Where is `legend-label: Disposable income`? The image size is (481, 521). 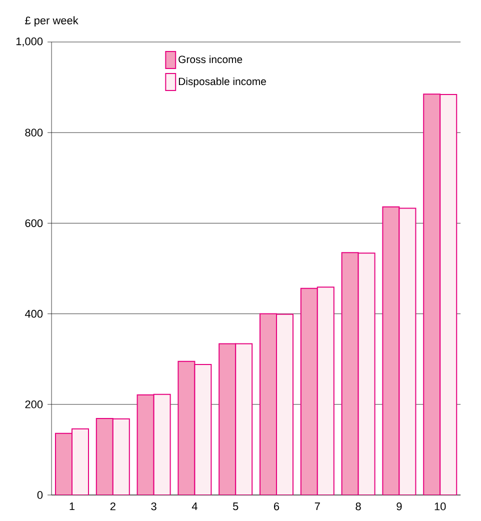
legend-label: Disposable income is located at coordinates (222, 82).